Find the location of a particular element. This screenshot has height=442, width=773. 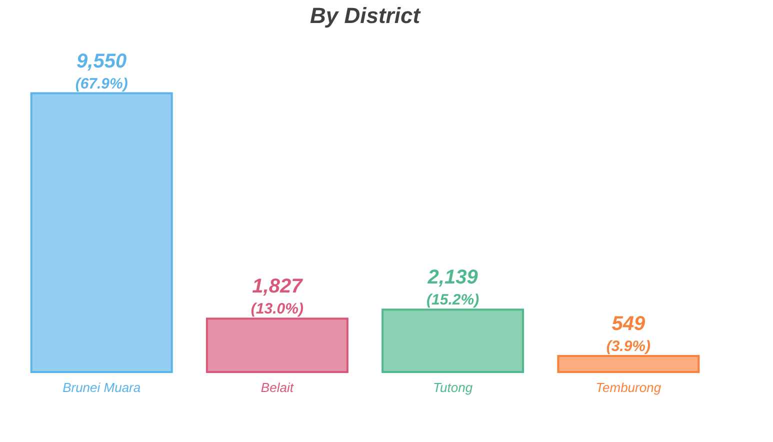

data-label: 9,550 is located at coordinates (101, 61).